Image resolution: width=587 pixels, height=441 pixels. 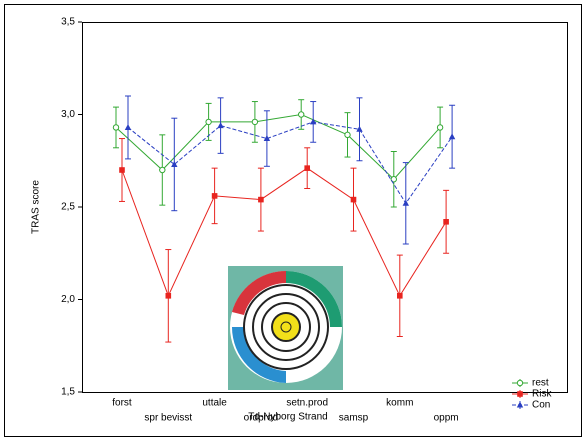 I want to click on inset-caption: Td-Nyborg Strand, so click(x=287, y=417).